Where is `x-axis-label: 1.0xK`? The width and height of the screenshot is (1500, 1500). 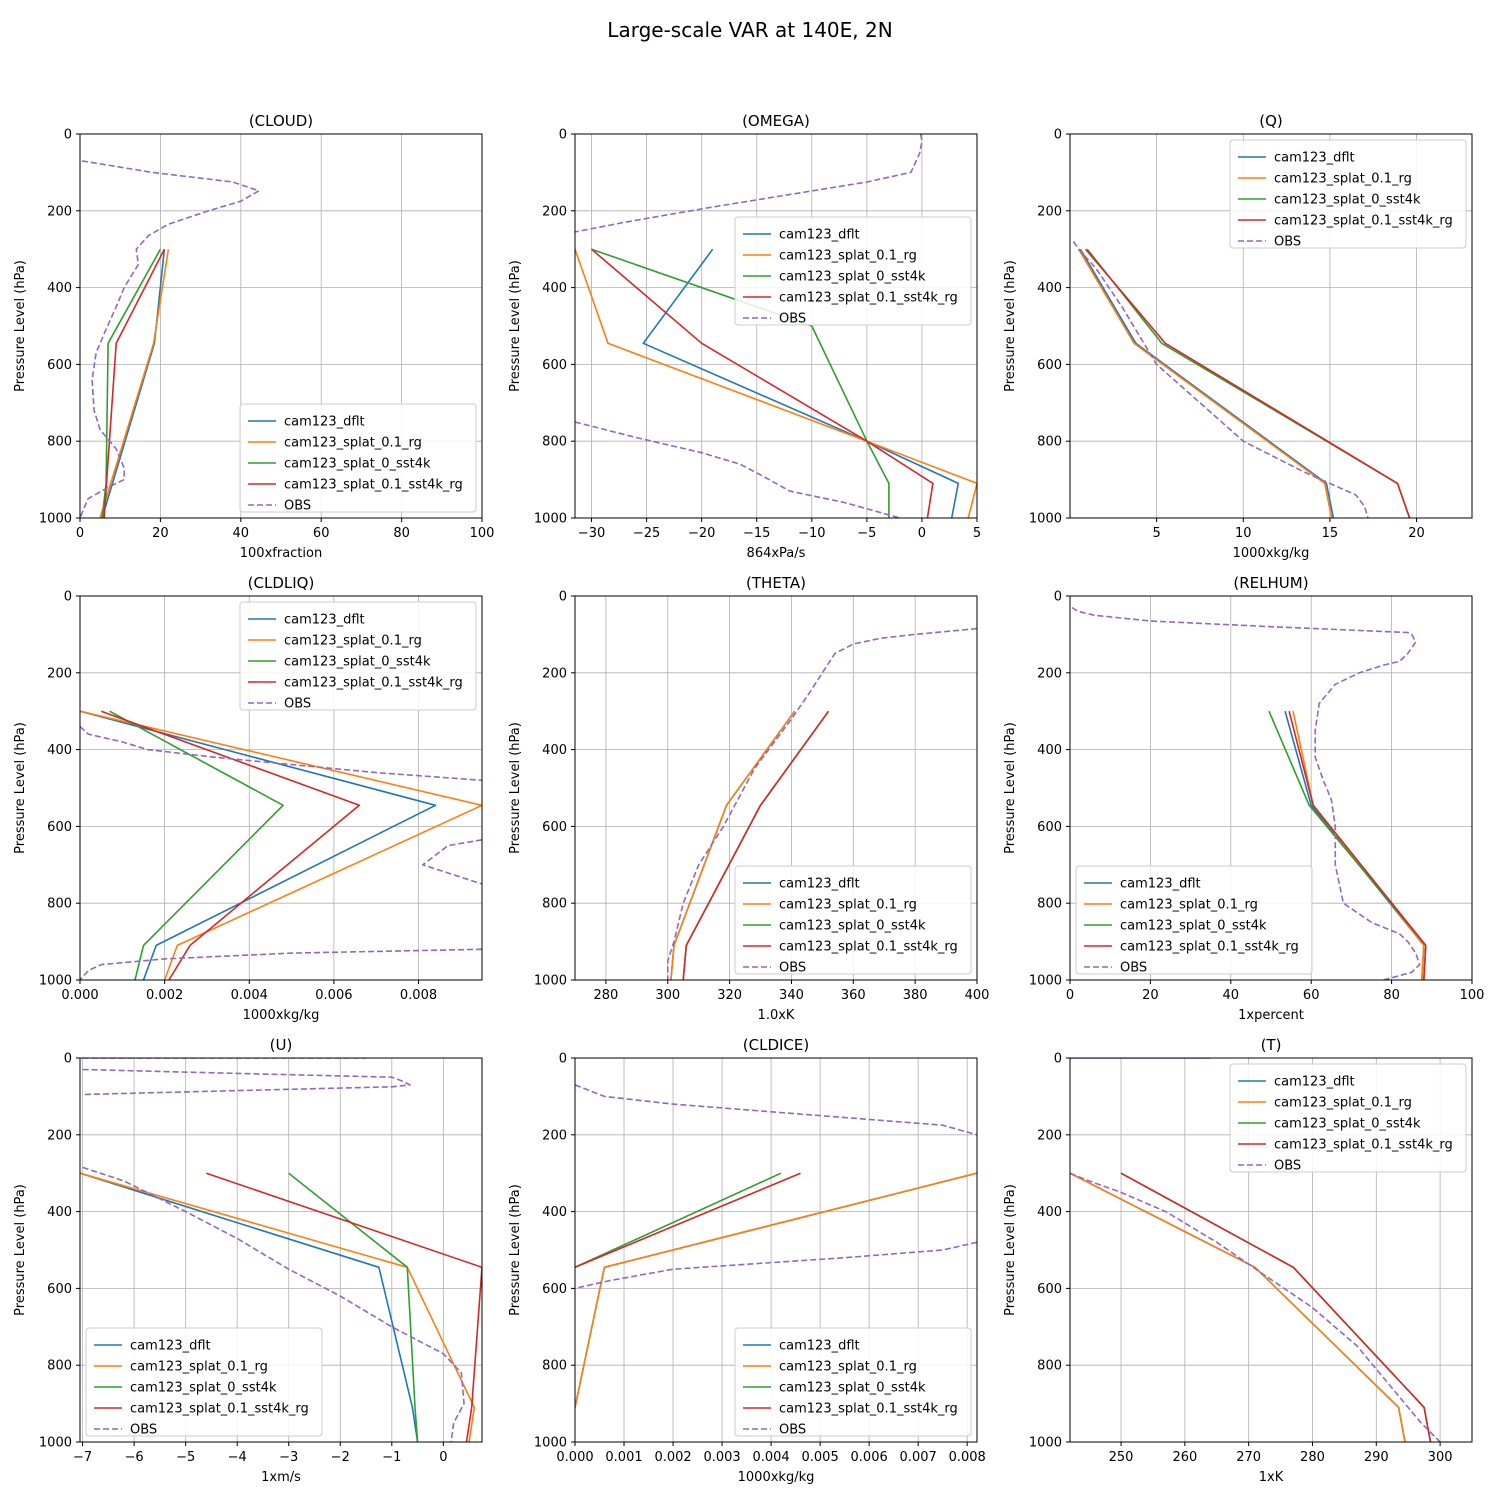 x-axis-label: 1.0xK is located at coordinates (776, 1015).